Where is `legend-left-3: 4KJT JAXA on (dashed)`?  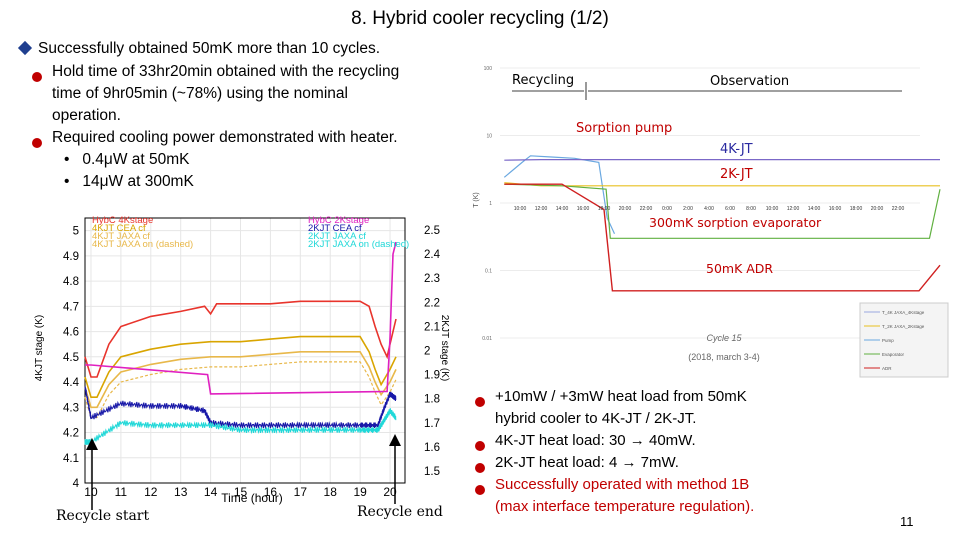
legend-left-3: 4KJT JAXA on (dashed) is located at coordinates (142, 244).